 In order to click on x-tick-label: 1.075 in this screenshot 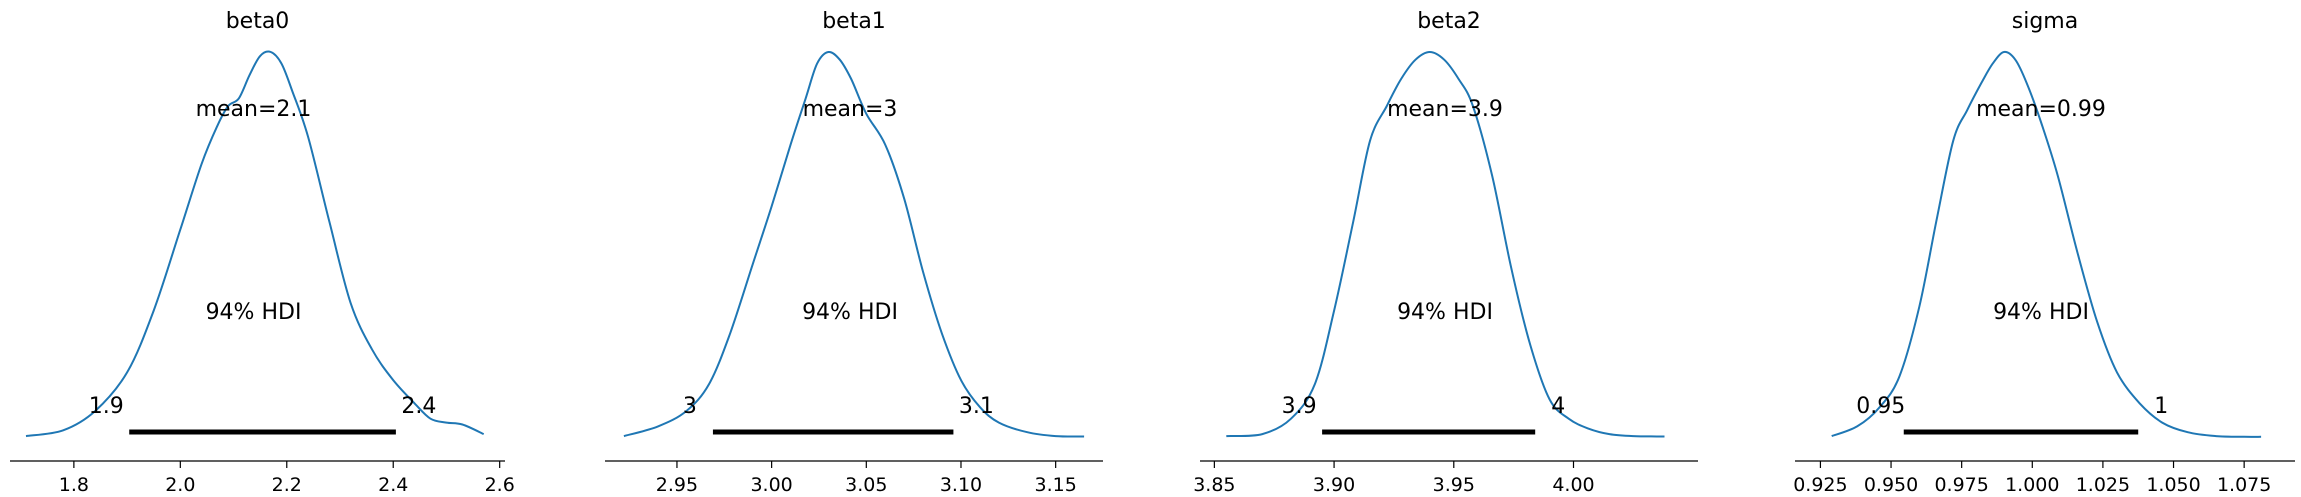, I will do `click(2244, 485)`.